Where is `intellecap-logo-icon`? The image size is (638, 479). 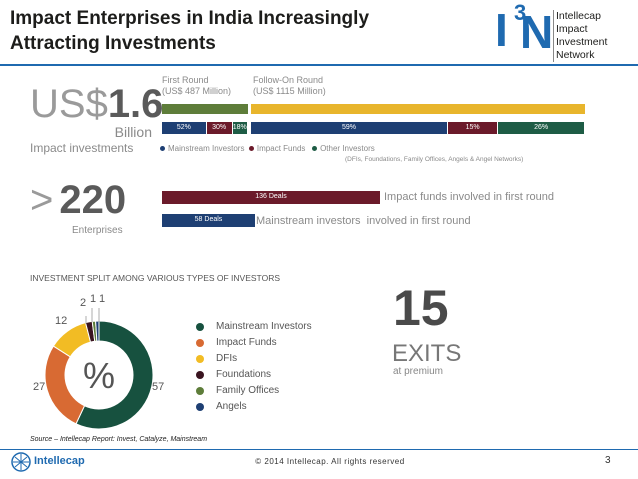
intellecap-logo-icon is located at coordinates (21, 462).